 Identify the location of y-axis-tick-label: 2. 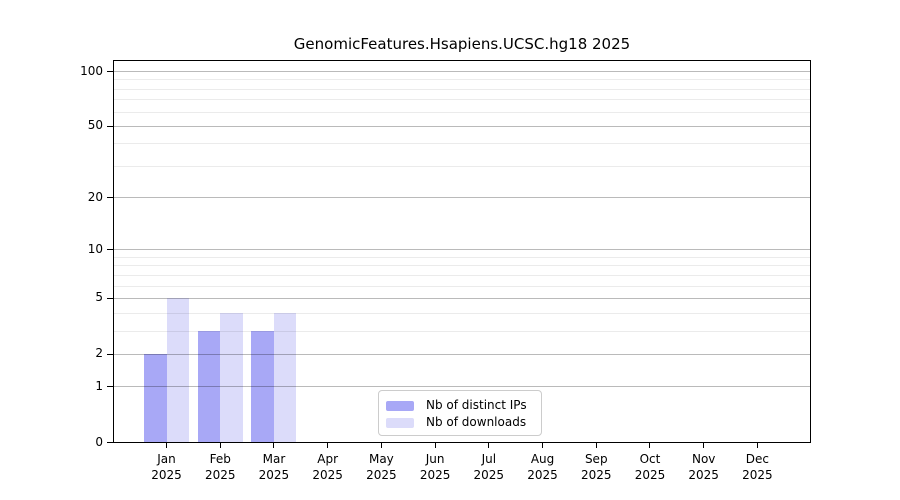
(99, 353).